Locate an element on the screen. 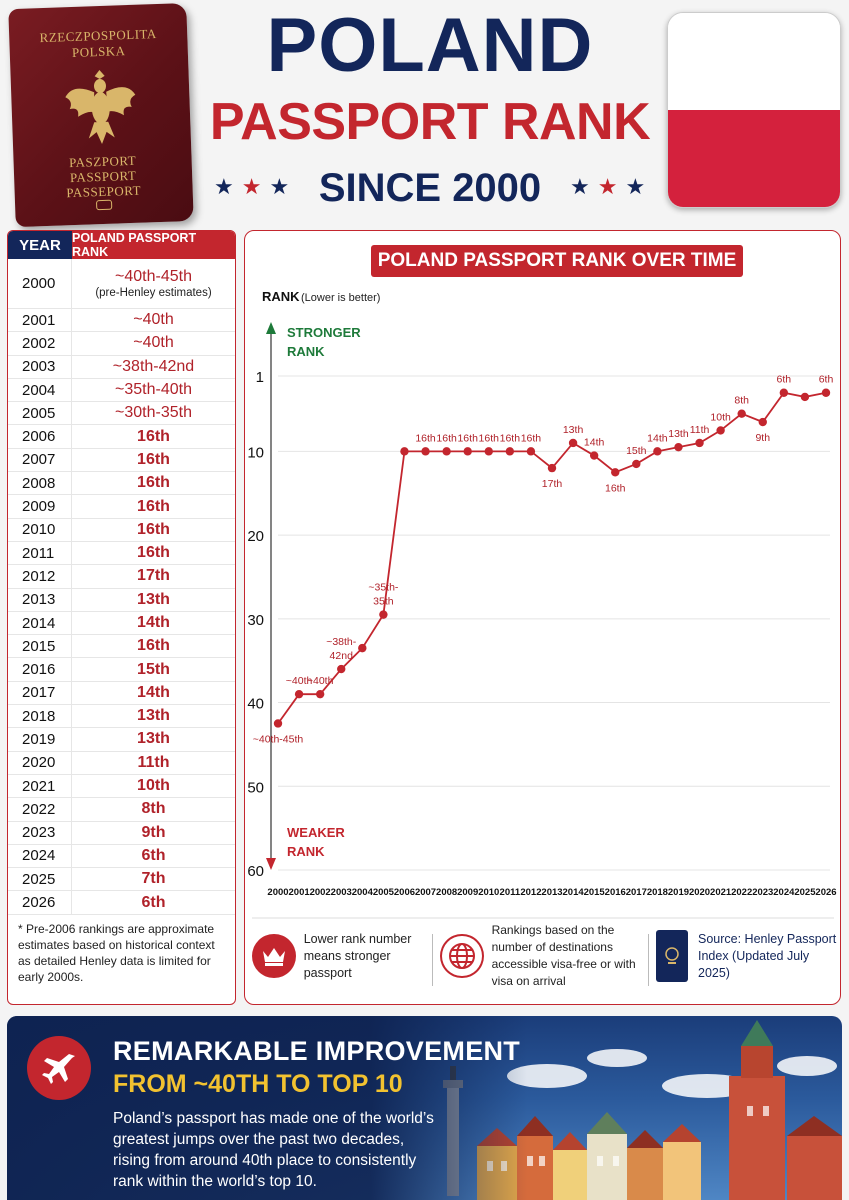 The height and width of the screenshot is (1200, 849). x-tick-label: 2007 is located at coordinates (425, 892).